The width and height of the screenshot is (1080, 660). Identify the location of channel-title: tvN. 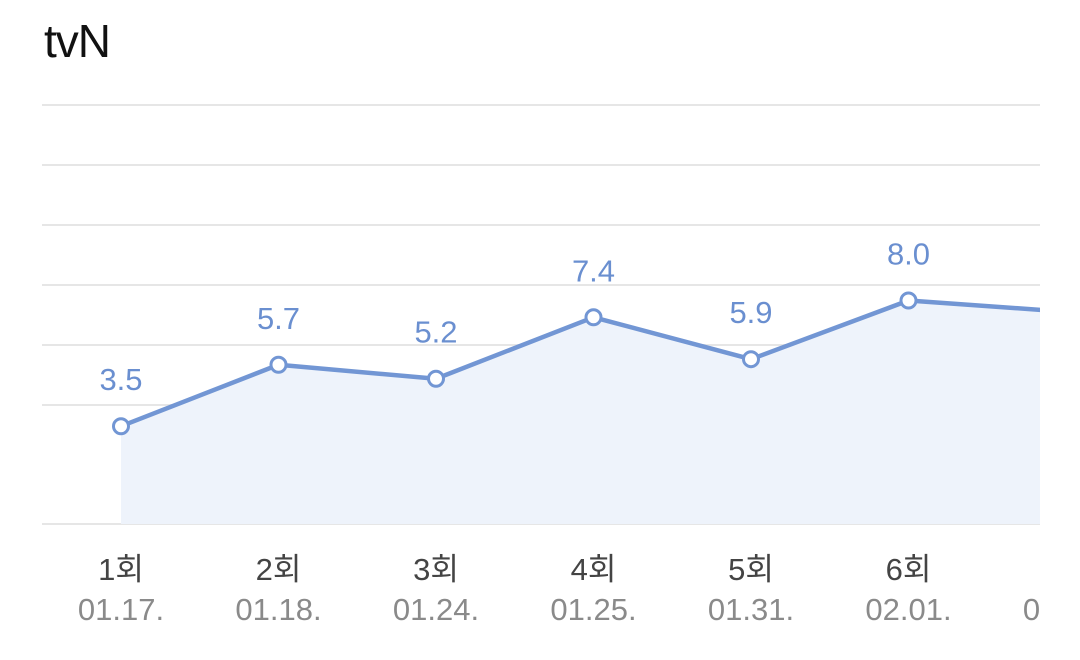
(77, 41).